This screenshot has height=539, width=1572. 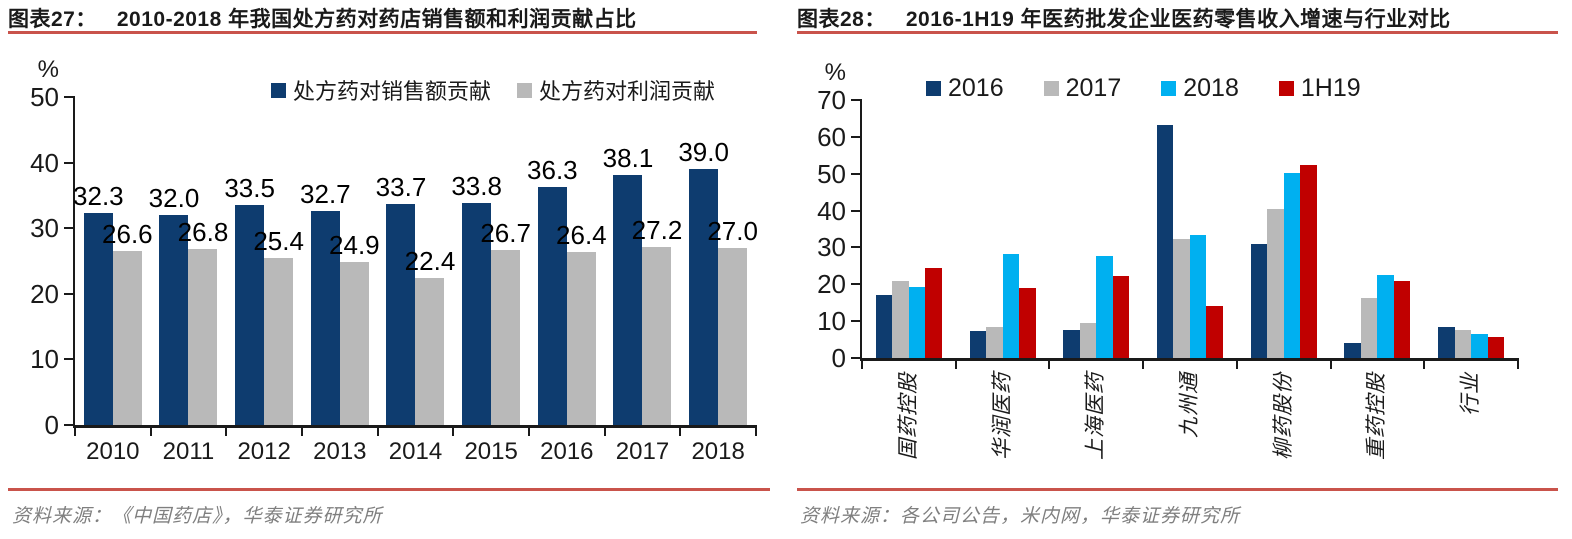 I want to click on bar-1-7: 36.3, so click(x=552, y=291).